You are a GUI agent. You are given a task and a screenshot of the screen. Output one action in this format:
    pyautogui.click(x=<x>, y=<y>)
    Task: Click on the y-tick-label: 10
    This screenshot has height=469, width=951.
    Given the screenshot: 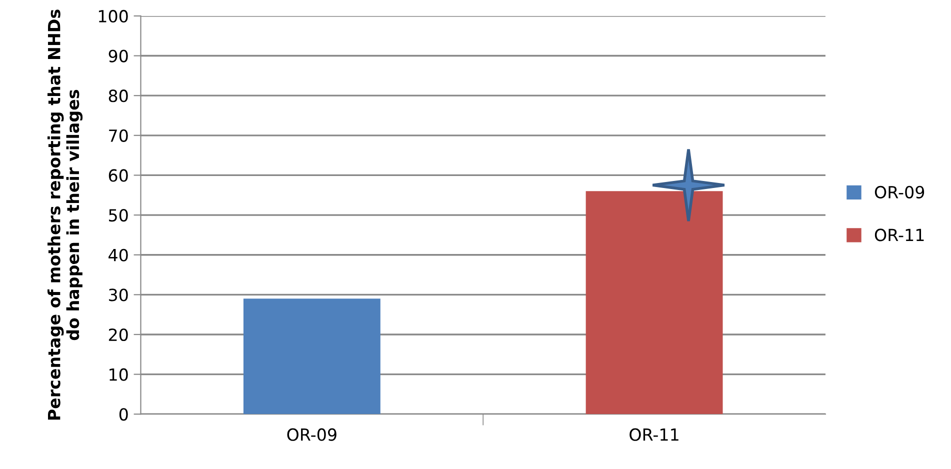 What is the action you would take?
    pyautogui.click(x=119, y=374)
    